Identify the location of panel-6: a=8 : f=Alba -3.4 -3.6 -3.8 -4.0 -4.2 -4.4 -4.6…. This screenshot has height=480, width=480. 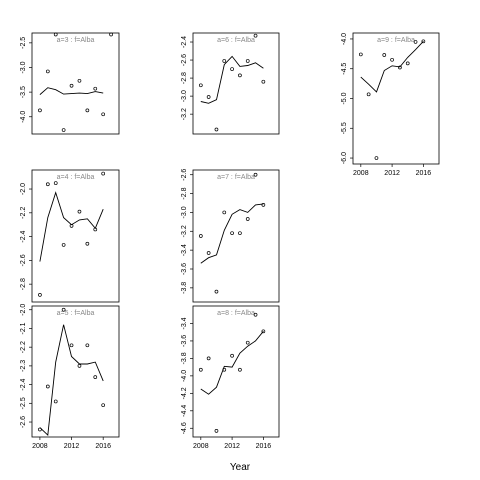
(230, 377).